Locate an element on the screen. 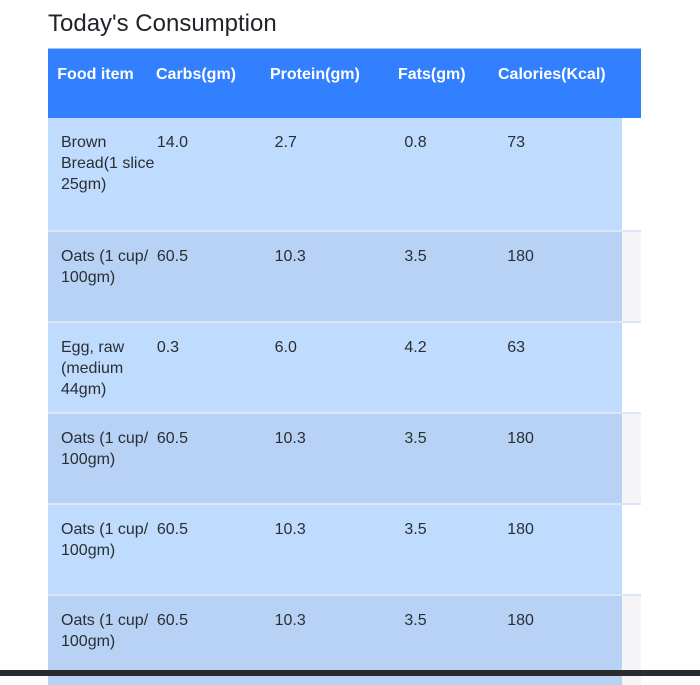 The image size is (700, 685). bottom-bar is located at coordinates (350, 673).